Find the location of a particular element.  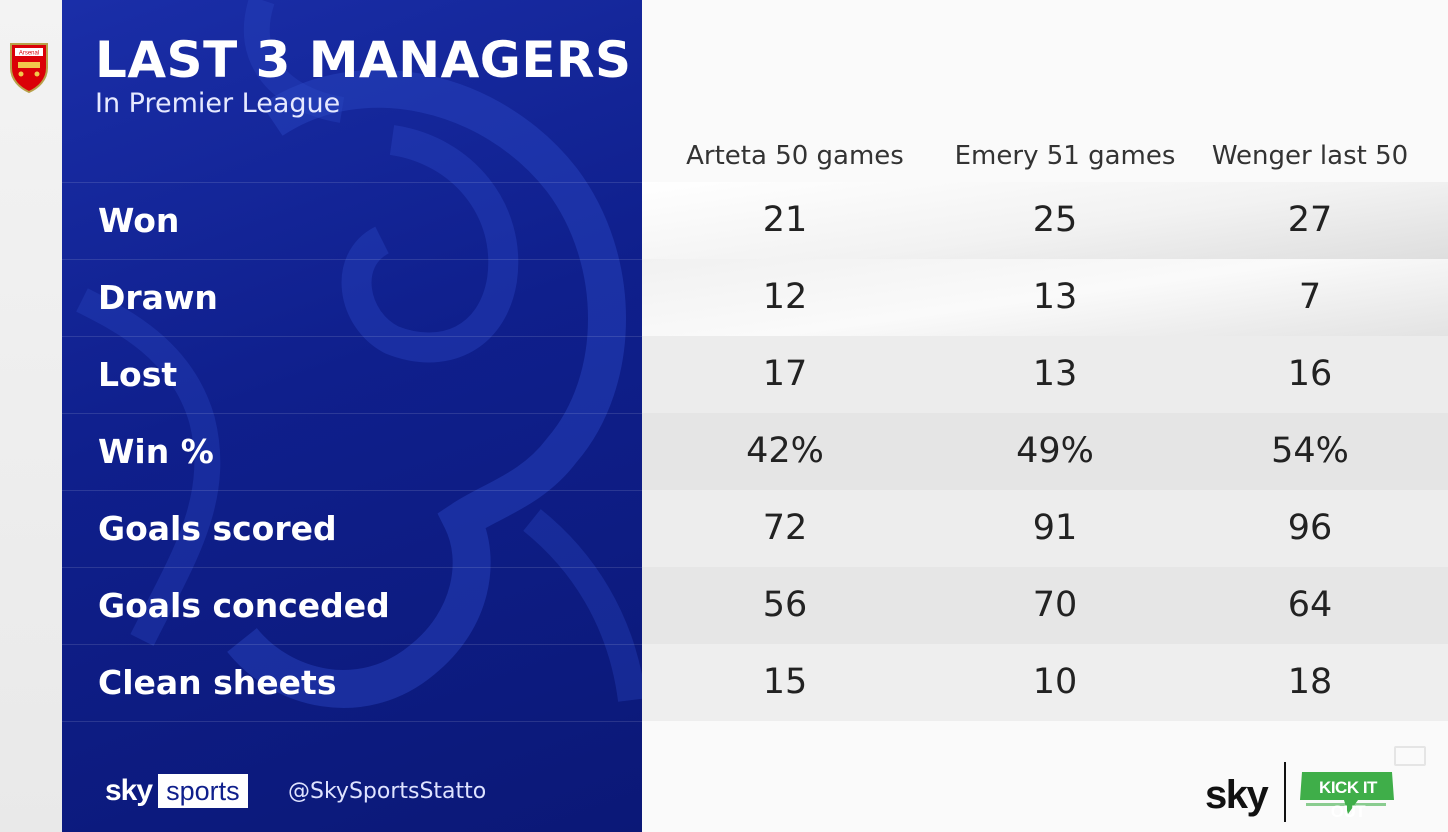

cell-wenger-goals-conceded: 64 is located at coordinates (1310, 605).